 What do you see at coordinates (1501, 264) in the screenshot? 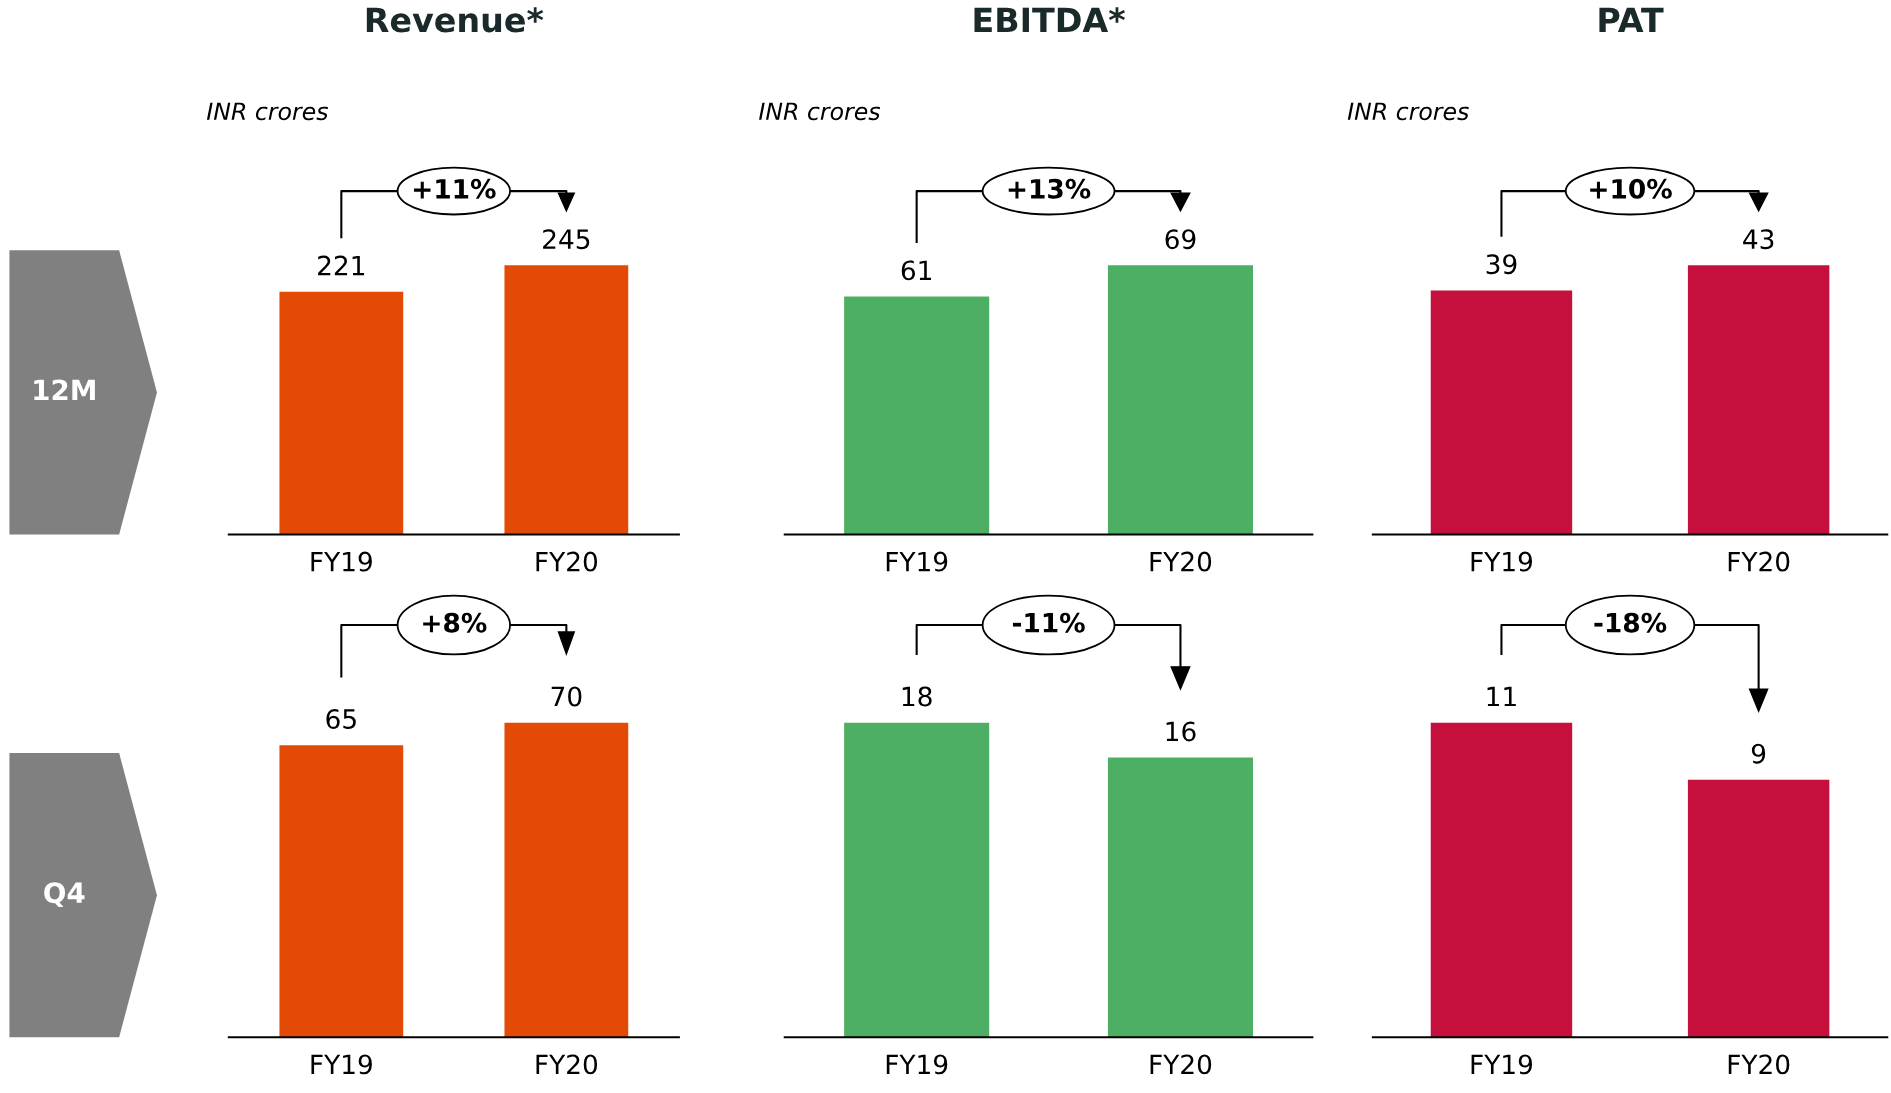
I see `data-label: 39` at bounding box center [1501, 264].